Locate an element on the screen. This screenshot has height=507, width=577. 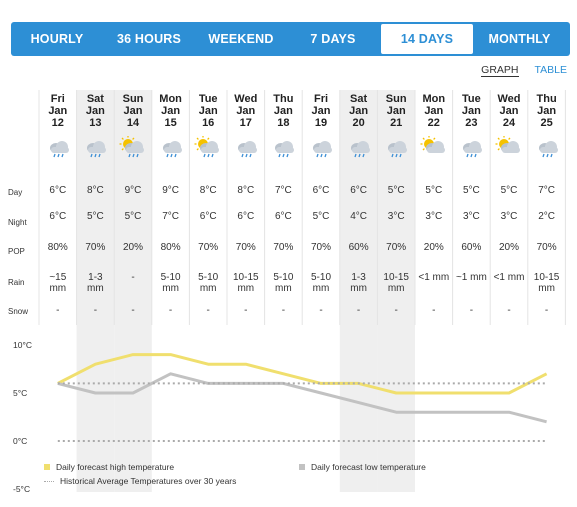
y-tick-label: -5°C is located at coordinates (22, 489).